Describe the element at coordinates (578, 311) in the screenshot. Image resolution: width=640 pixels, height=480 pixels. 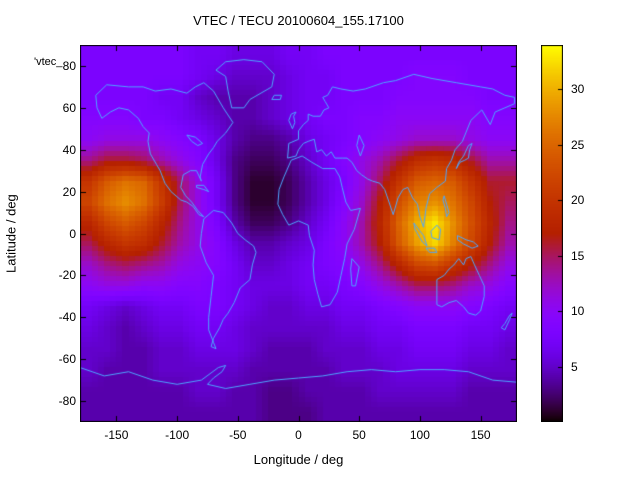
I see `colorbar-tick-label: 10` at that location.